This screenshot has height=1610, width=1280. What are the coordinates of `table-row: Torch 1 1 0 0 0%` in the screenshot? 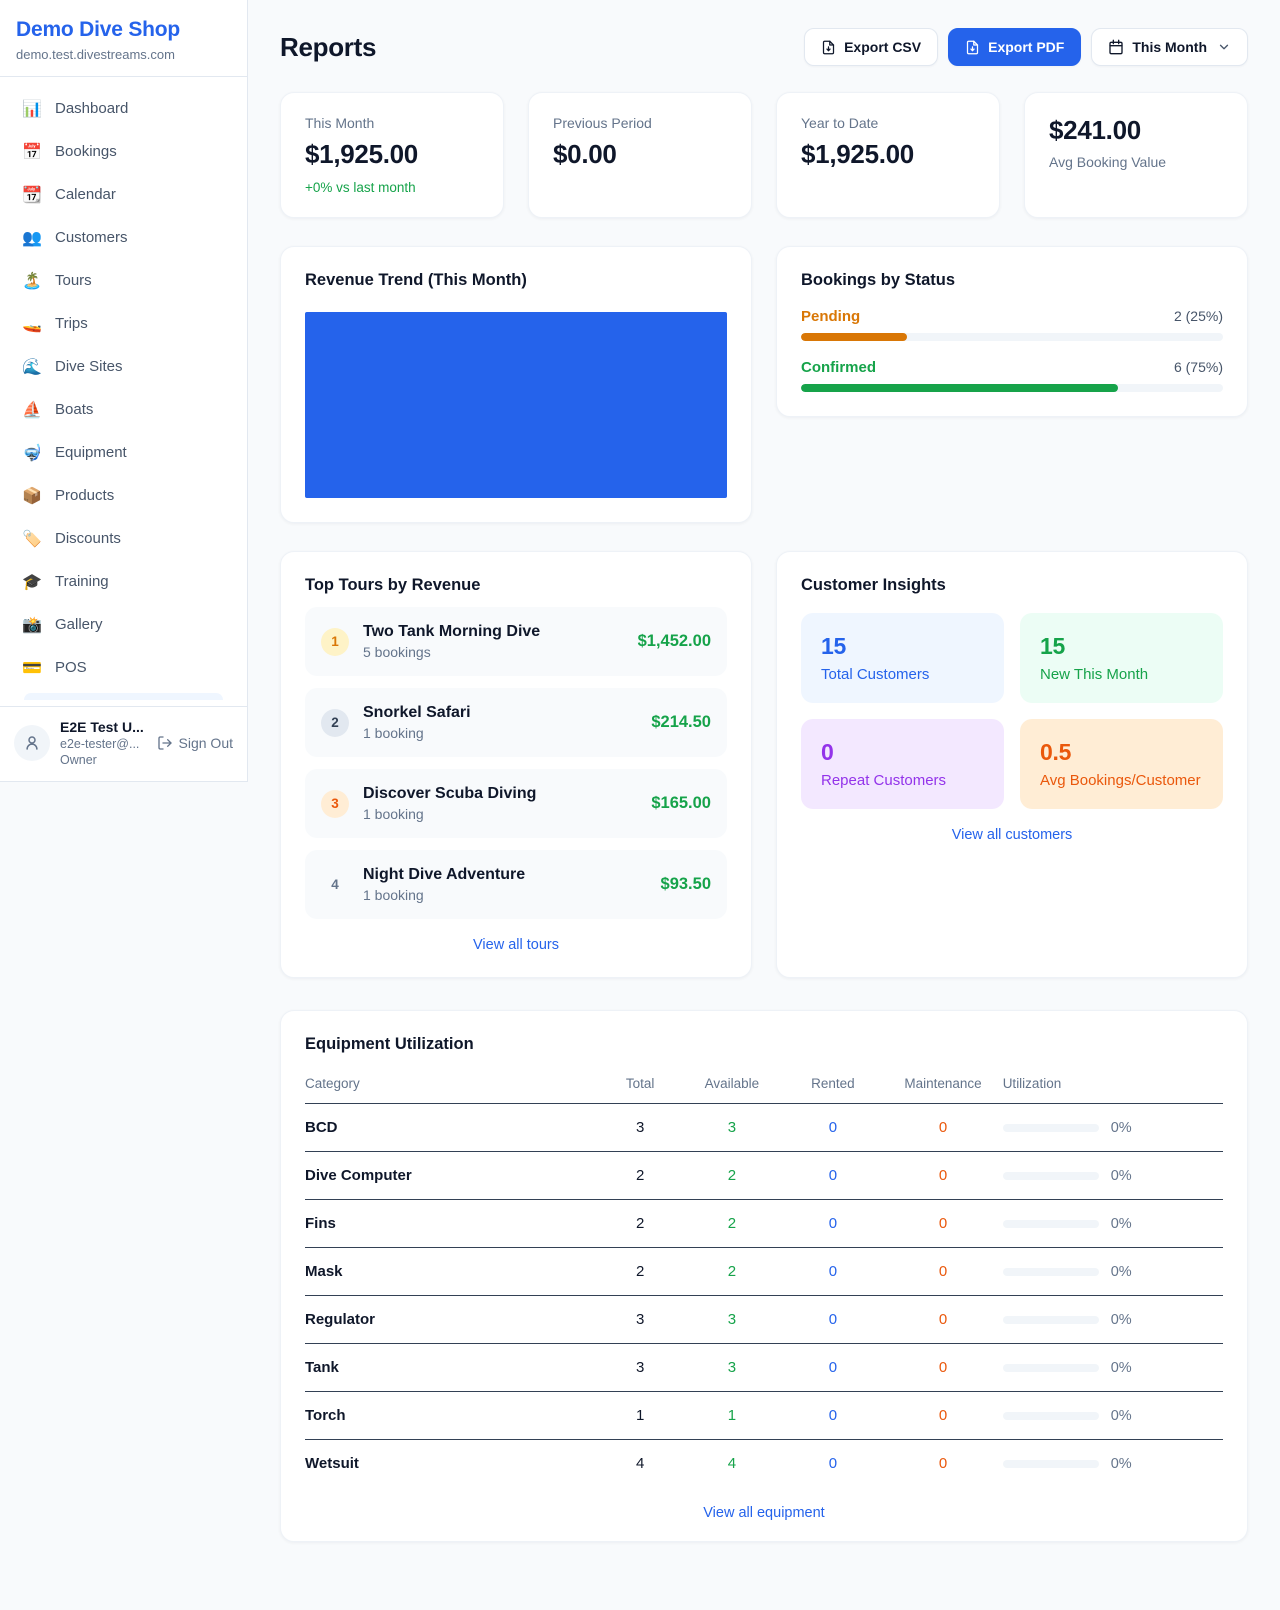 It's located at (764, 1415).